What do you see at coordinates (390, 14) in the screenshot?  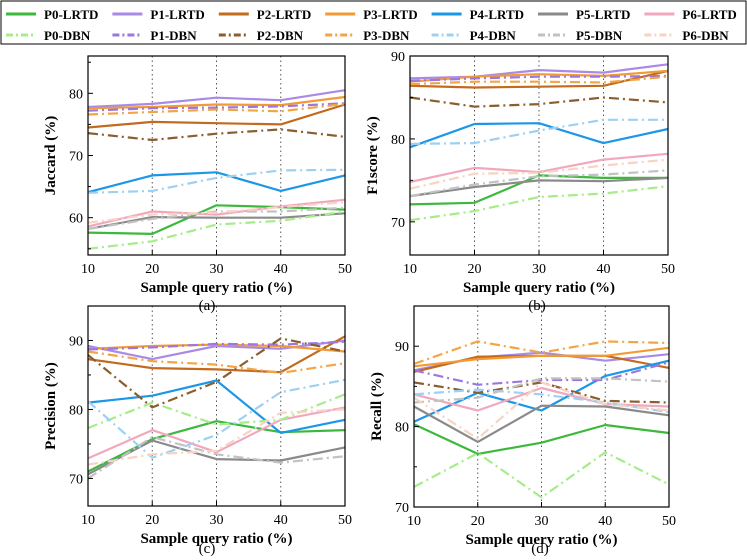 I see `legend-label: P3-LRTD` at bounding box center [390, 14].